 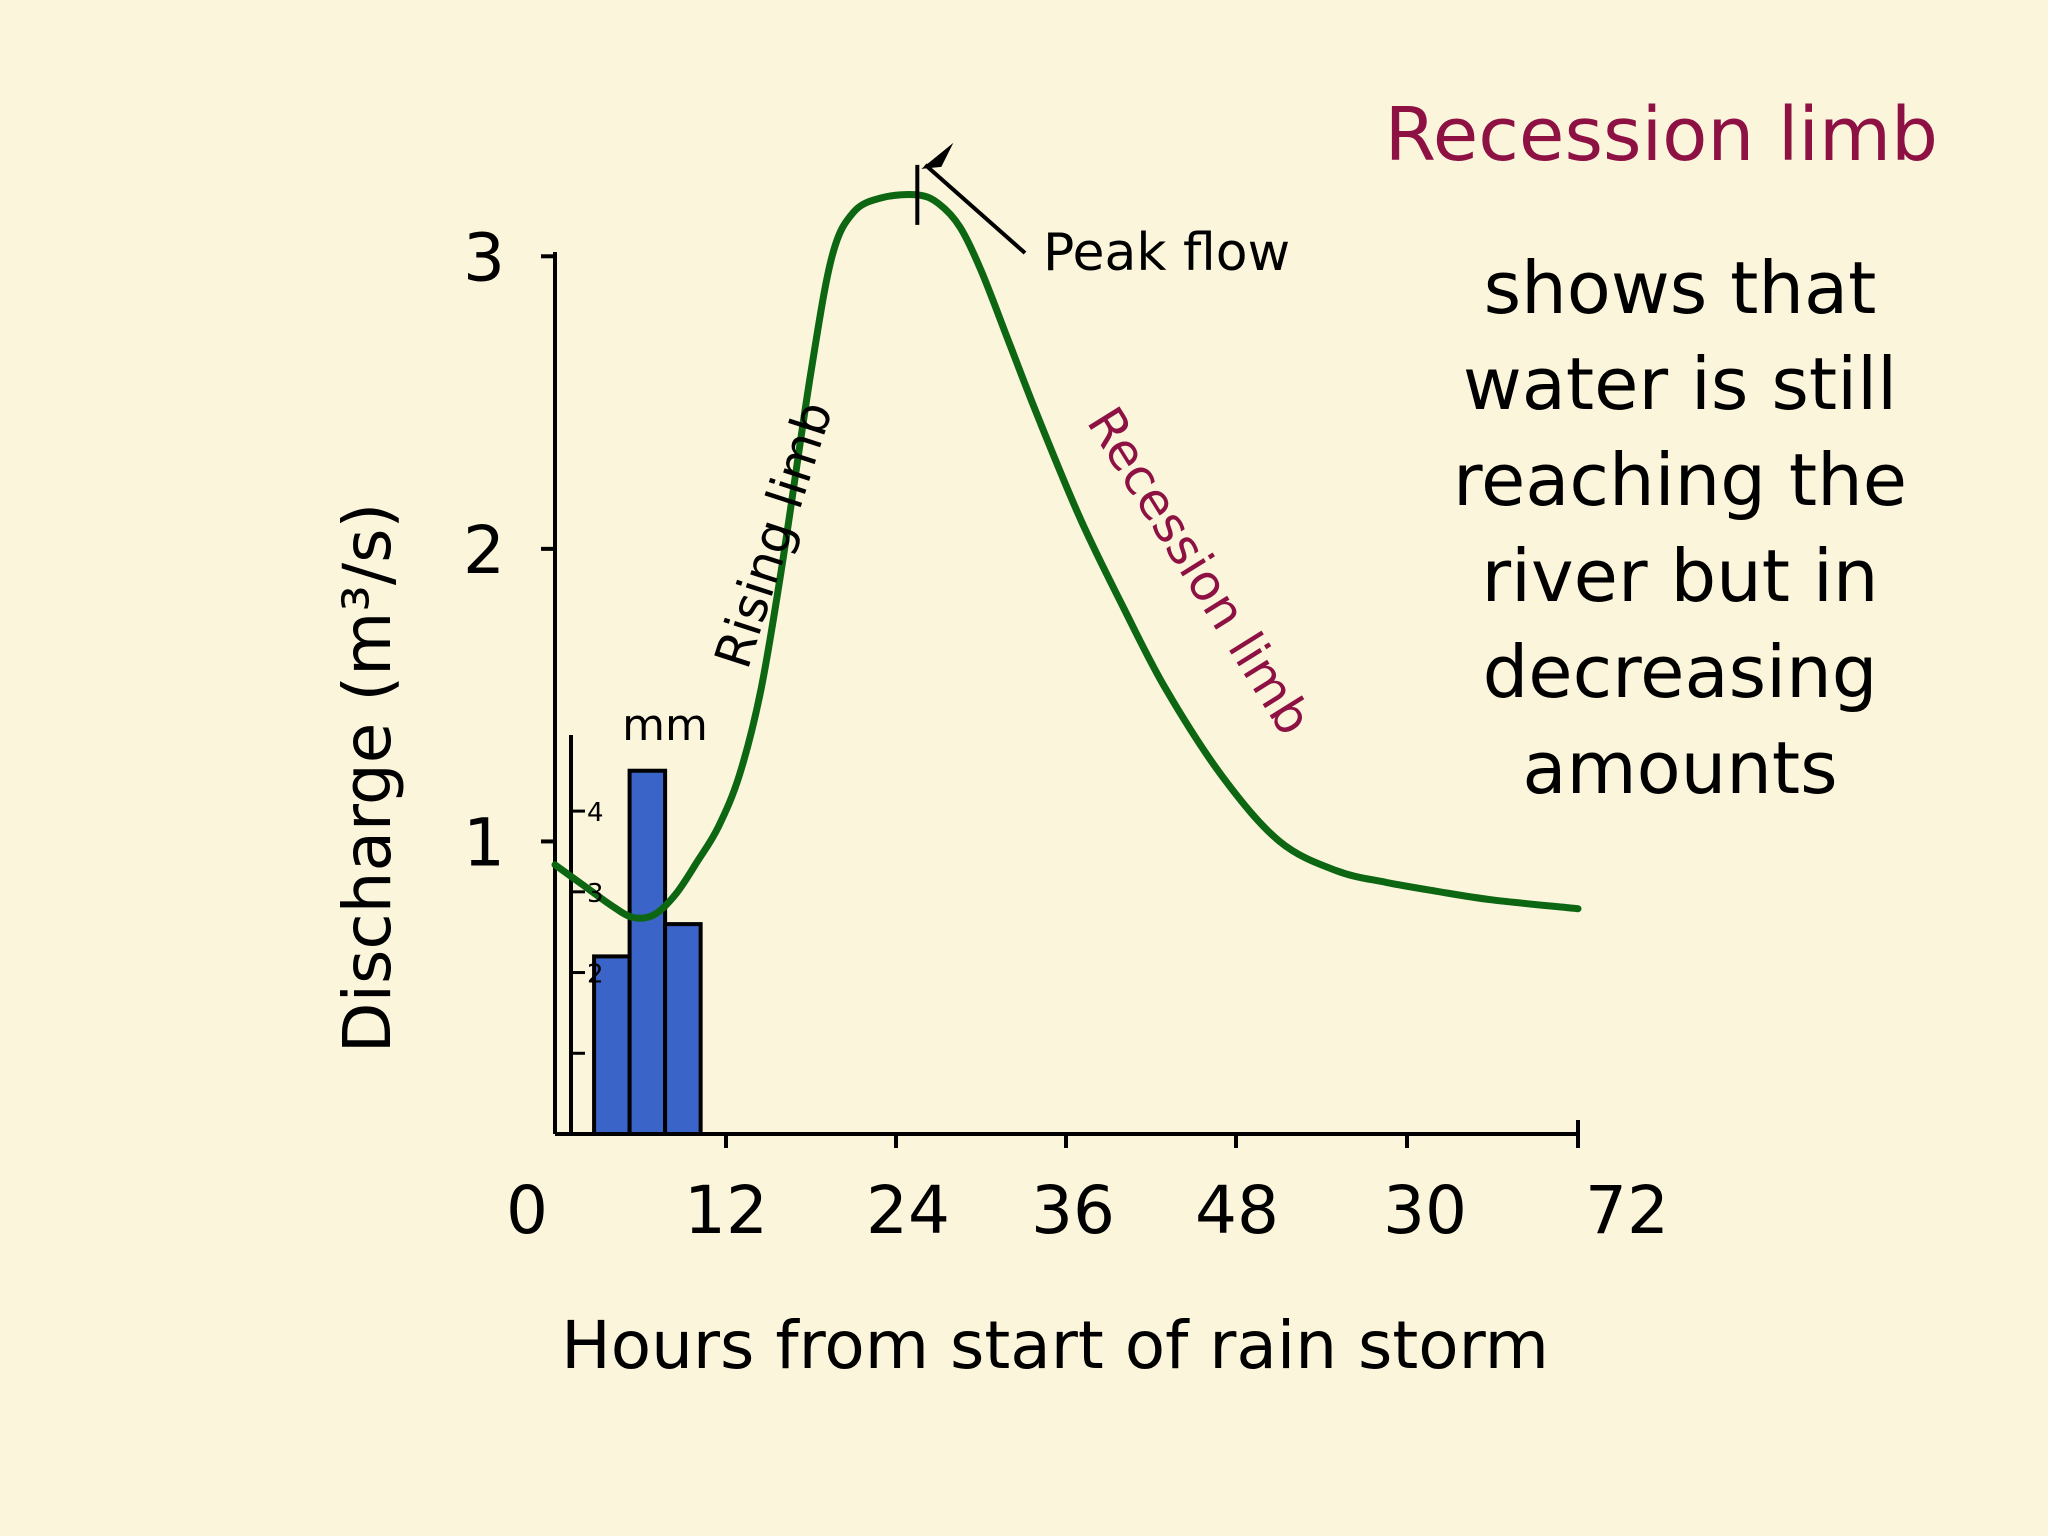 What do you see at coordinates (937, 155) in the screenshot?
I see `peak-arrow-head` at bounding box center [937, 155].